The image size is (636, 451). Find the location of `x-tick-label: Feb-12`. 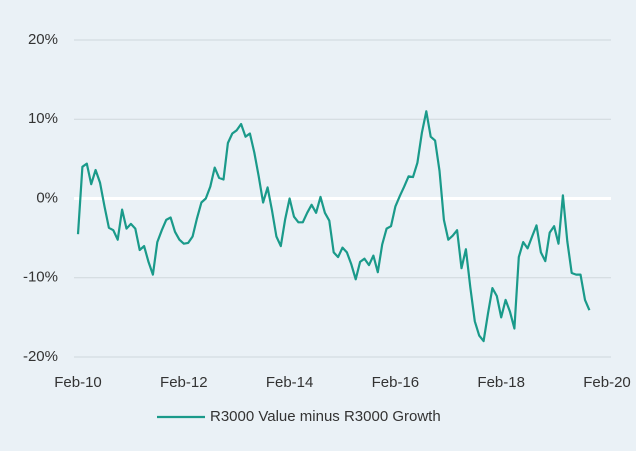

x-tick-label: Feb-12 is located at coordinates (184, 382).